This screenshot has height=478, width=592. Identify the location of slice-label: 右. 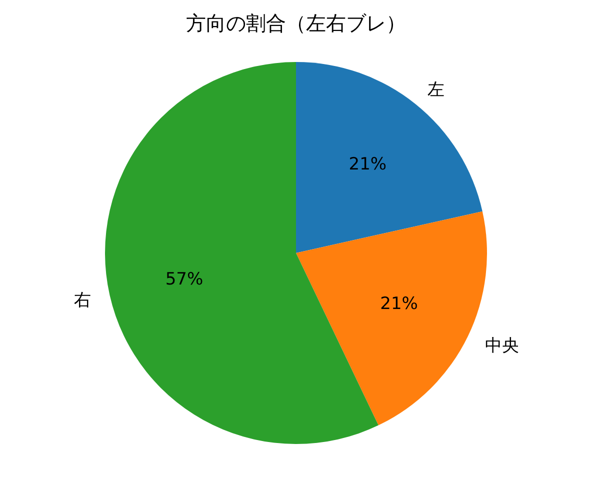
(83, 300).